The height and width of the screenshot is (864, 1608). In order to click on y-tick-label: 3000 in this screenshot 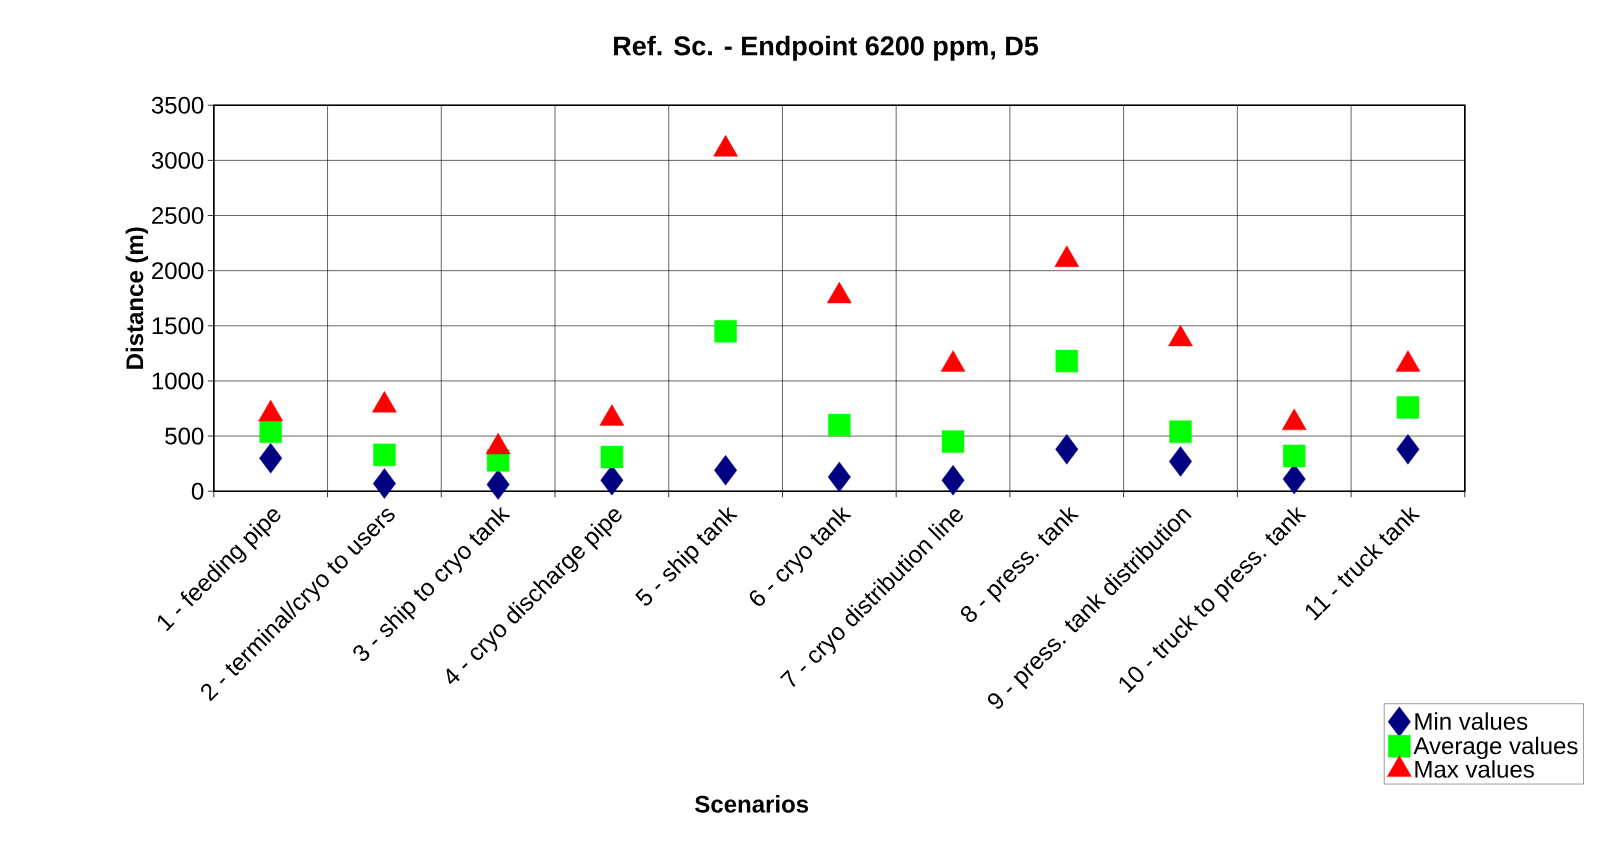, I will do `click(177, 160)`.